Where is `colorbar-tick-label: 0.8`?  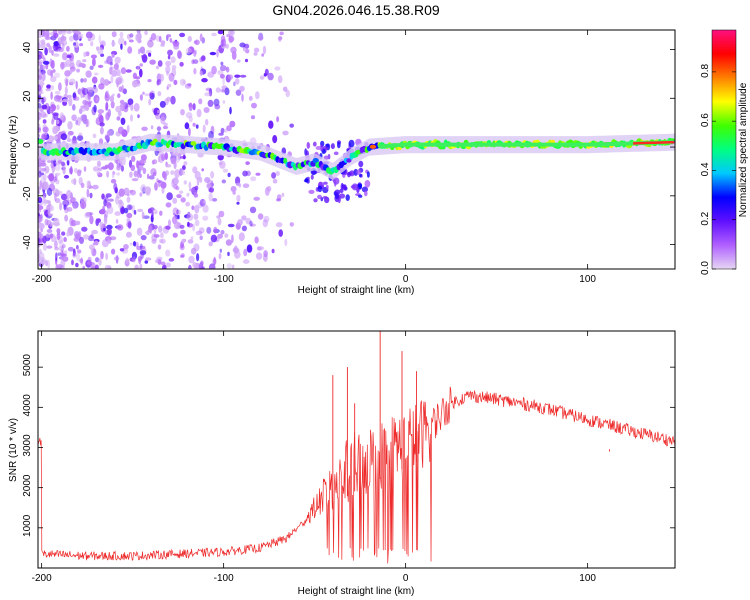 colorbar-tick-label: 0.8 is located at coordinates (705, 70).